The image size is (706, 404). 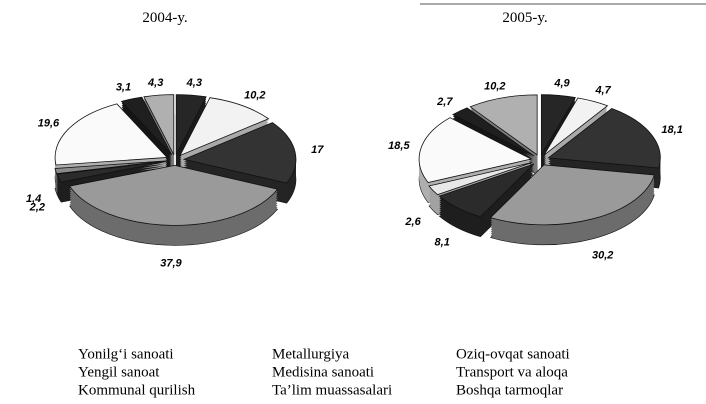 I want to click on legend-label: Oziq-ovqat sanoati, so click(x=513, y=354).